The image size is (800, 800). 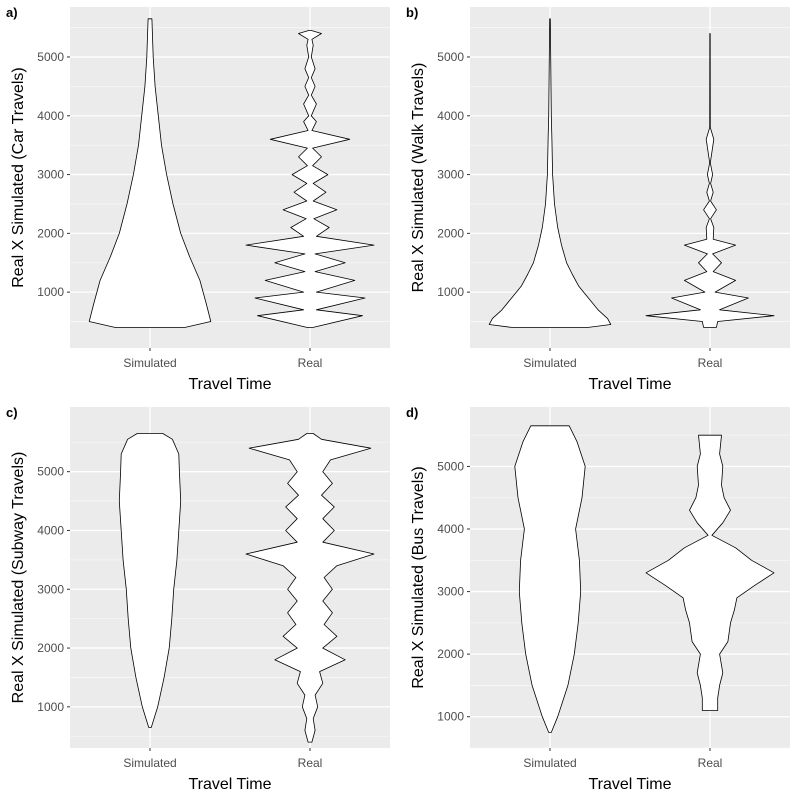 What do you see at coordinates (549, 363) in the screenshot?
I see `x-tick-label-b-0: Simulated` at bounding box center [549, 363].